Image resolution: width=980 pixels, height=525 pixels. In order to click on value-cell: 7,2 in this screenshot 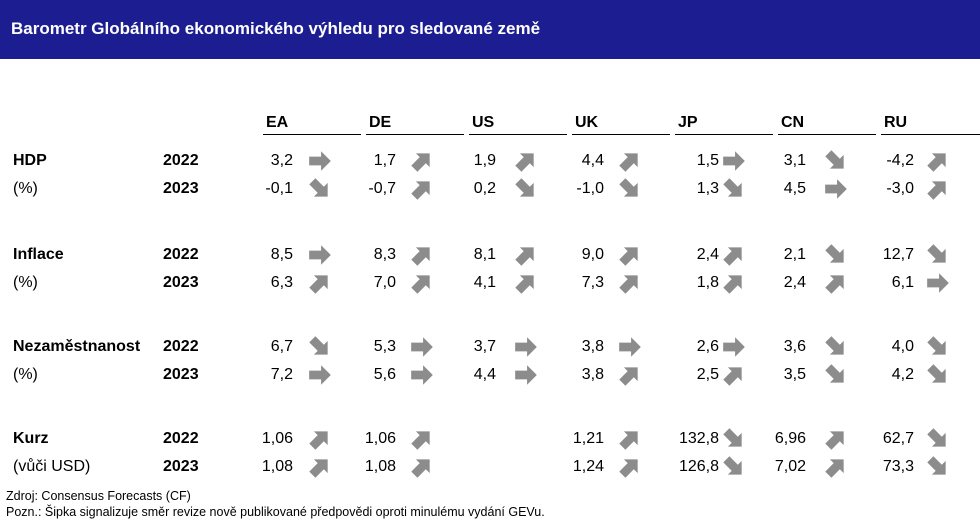, I will do `click(281, 374)`.